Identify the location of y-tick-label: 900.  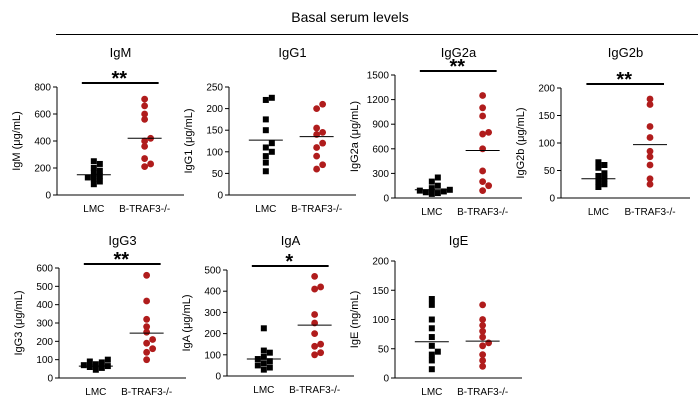
(380, 125).